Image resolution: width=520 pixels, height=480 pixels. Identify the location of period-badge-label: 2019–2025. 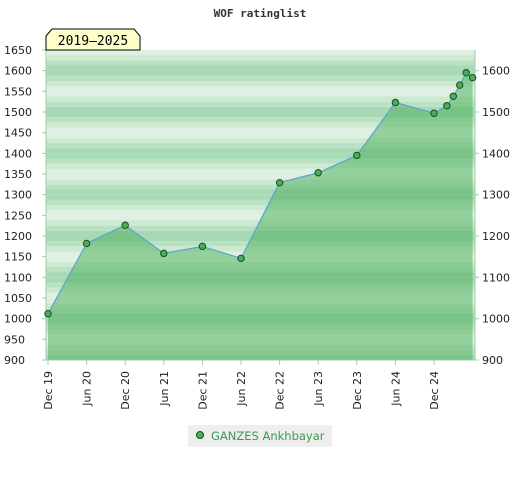
(93, 41).